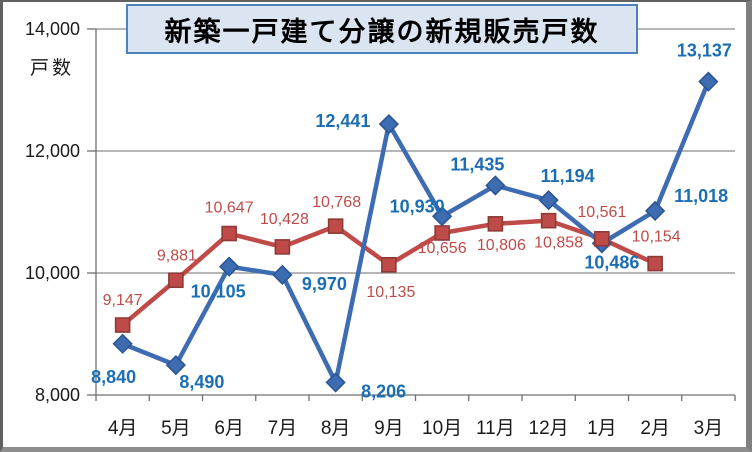  I want to click on data-label: 8,490, so click(201, 382).